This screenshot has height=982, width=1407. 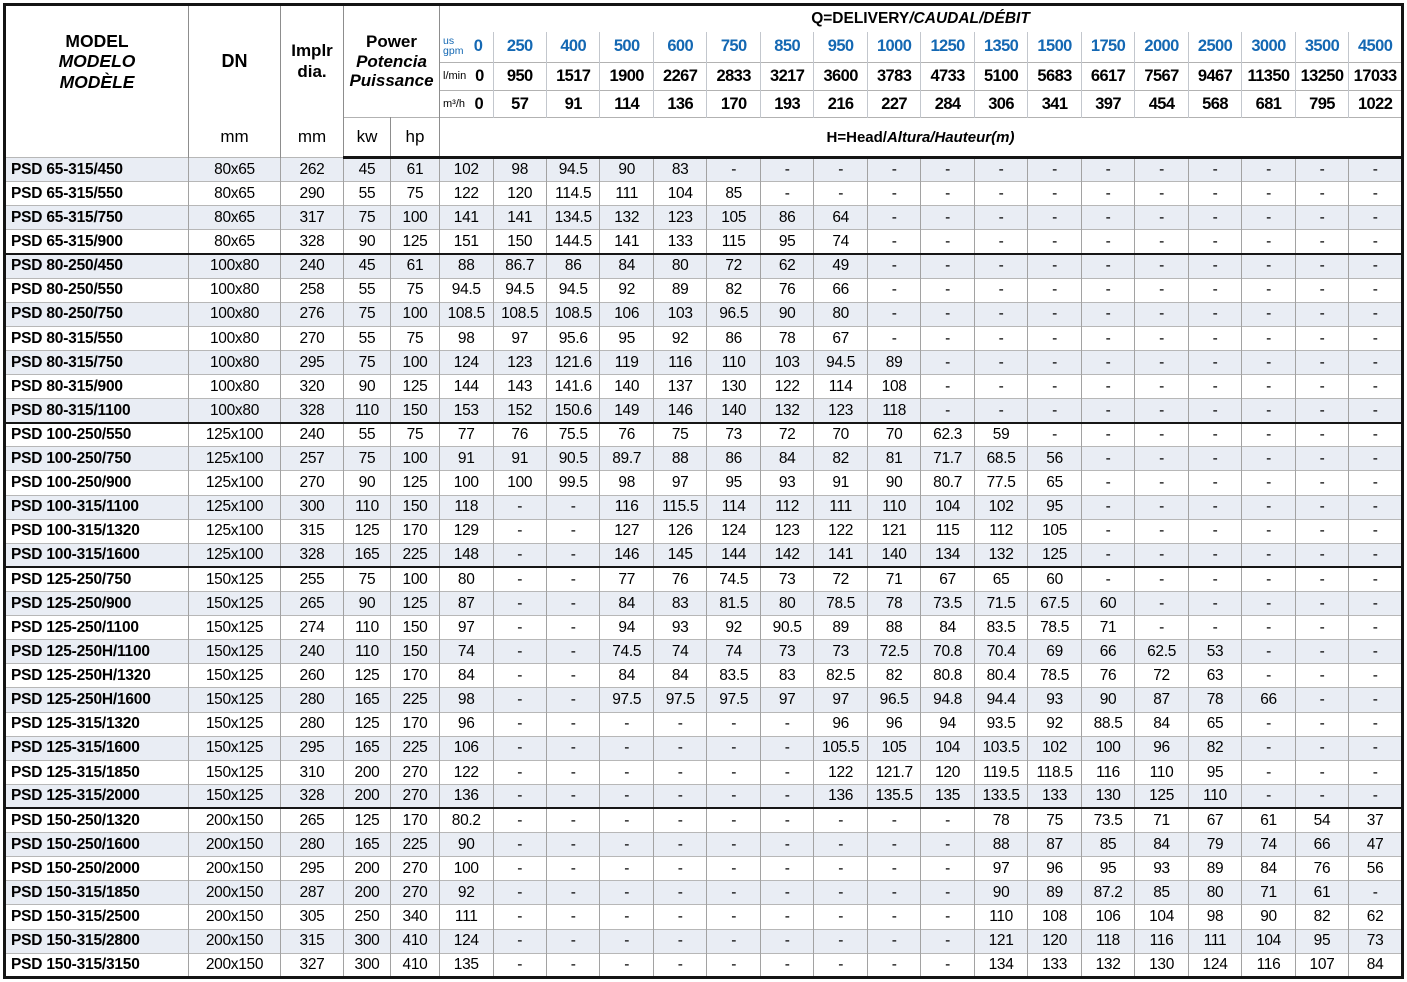 What do you see at coordinates (312, 748) in the screenshot?
I see `impeller-dia-cell: 295` at bounding box center [312, 748].